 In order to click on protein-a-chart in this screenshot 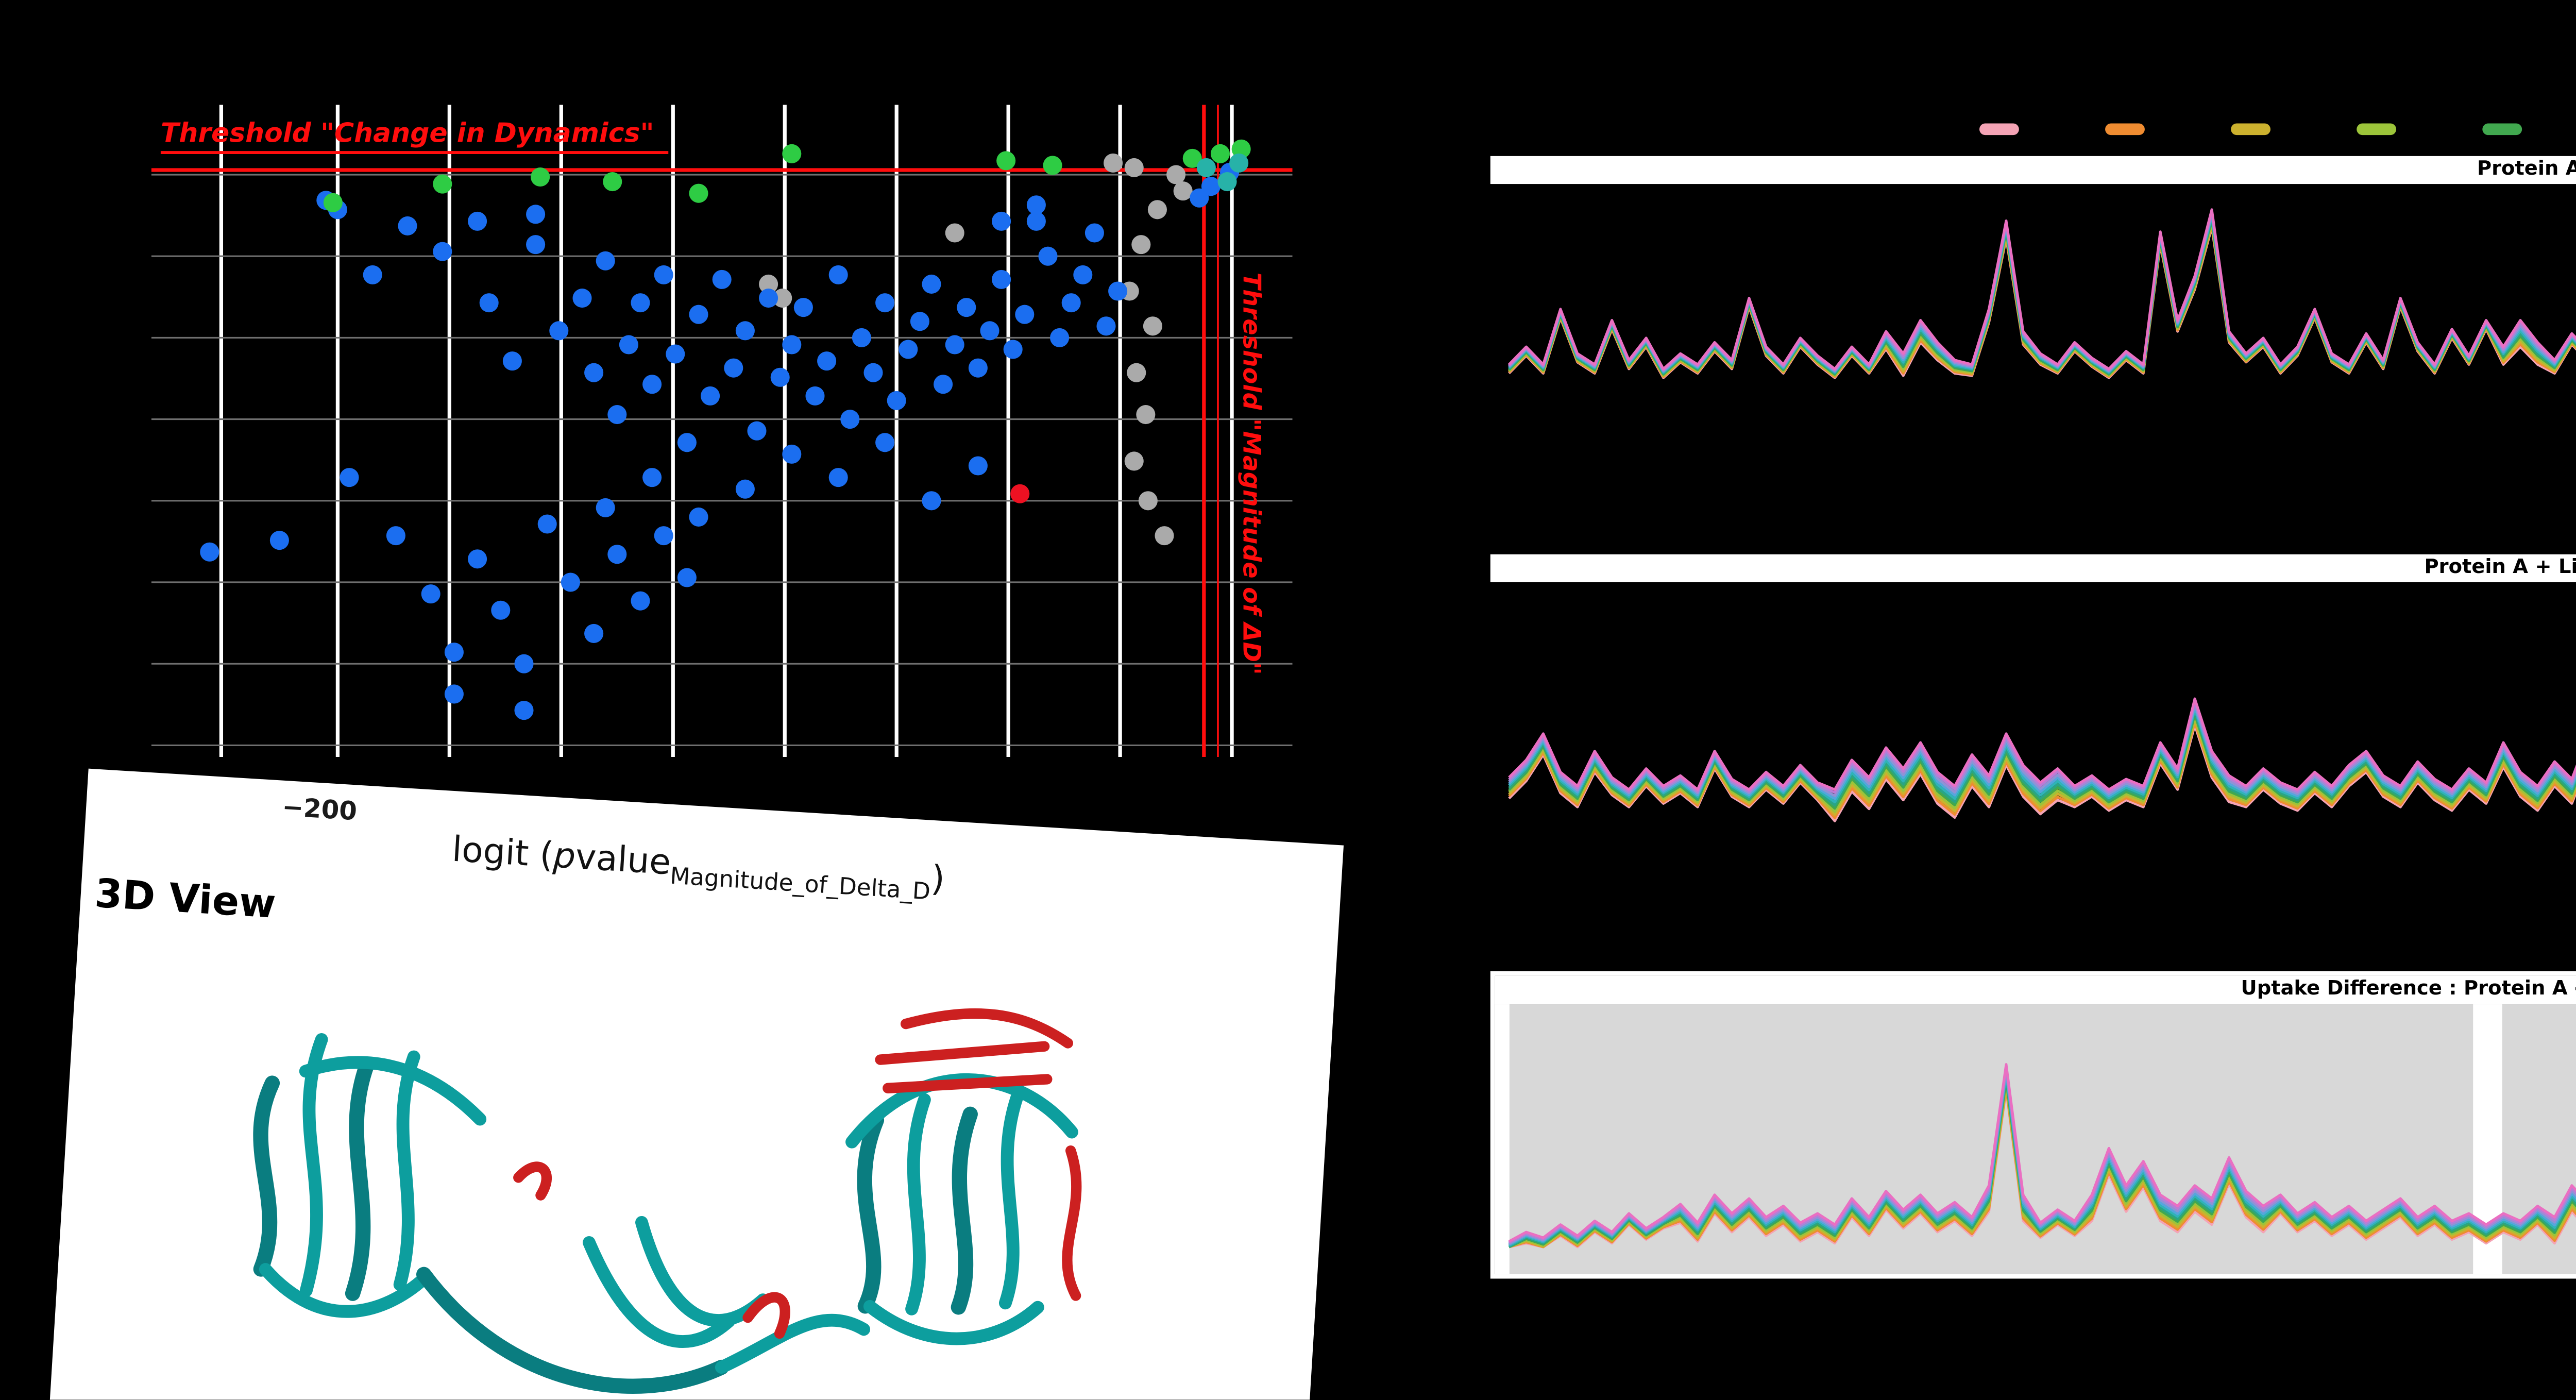, I will do `click(2033, 355)`.